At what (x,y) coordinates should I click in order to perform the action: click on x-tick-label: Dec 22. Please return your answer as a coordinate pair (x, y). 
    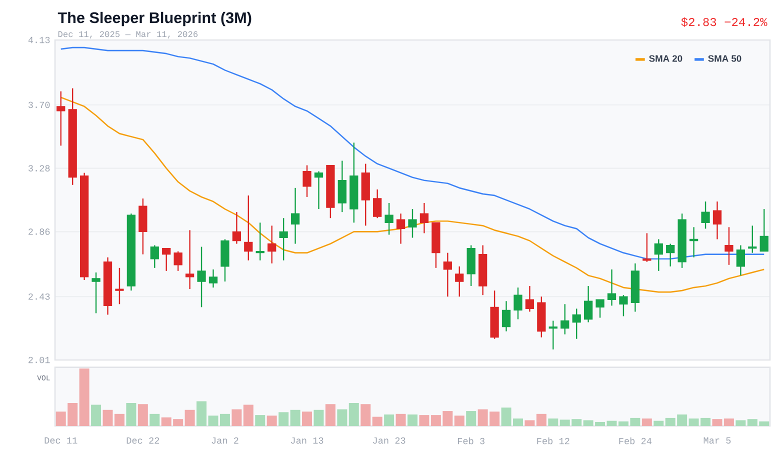
    Looking at the image, I should click on (143, 440).